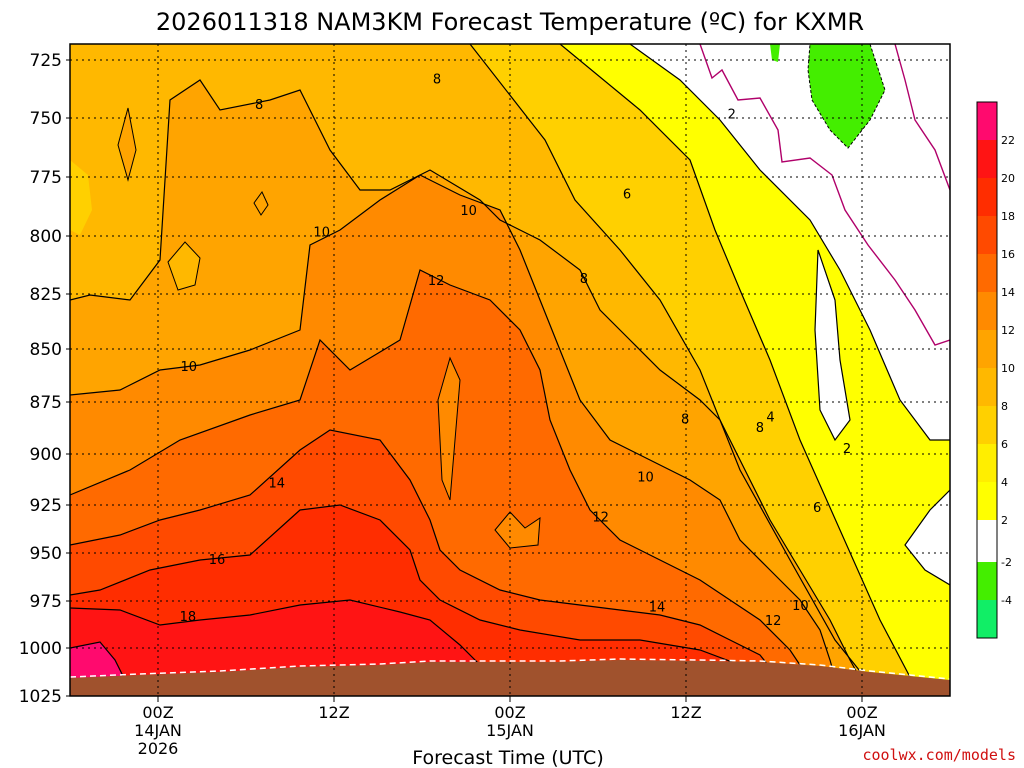 This screenshot has height=768, width=1024. What do you see at coordinates (510, 730) in the screenshot?
I see `svg-text: 15JAN` at bounding box center [510, 730].